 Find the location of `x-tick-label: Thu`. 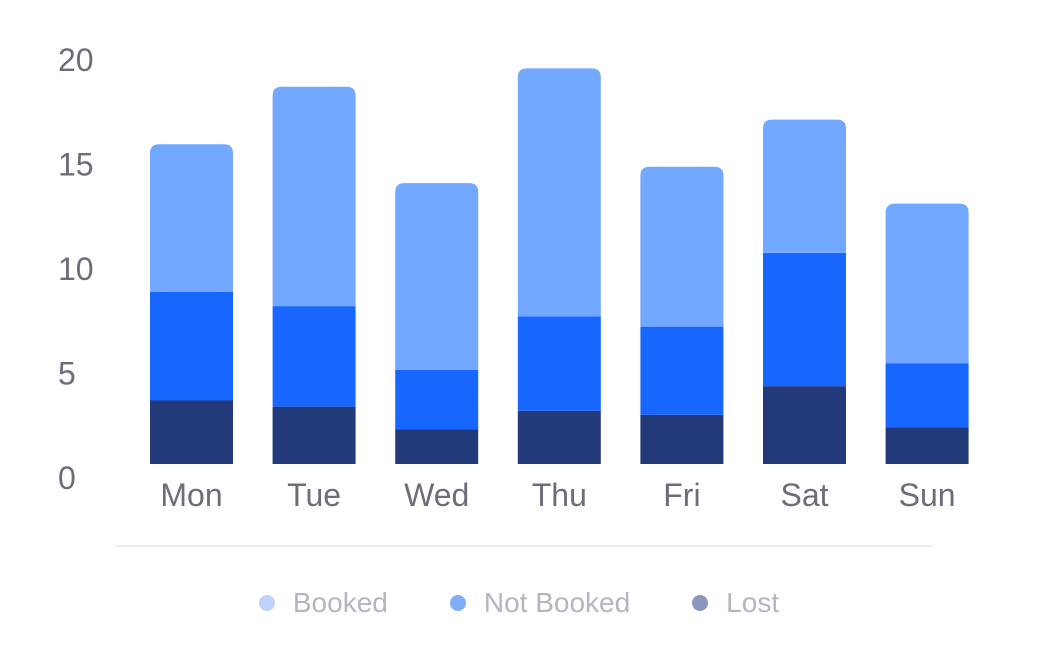

x-tick-label: Thu is located at coordinates (559, 495).